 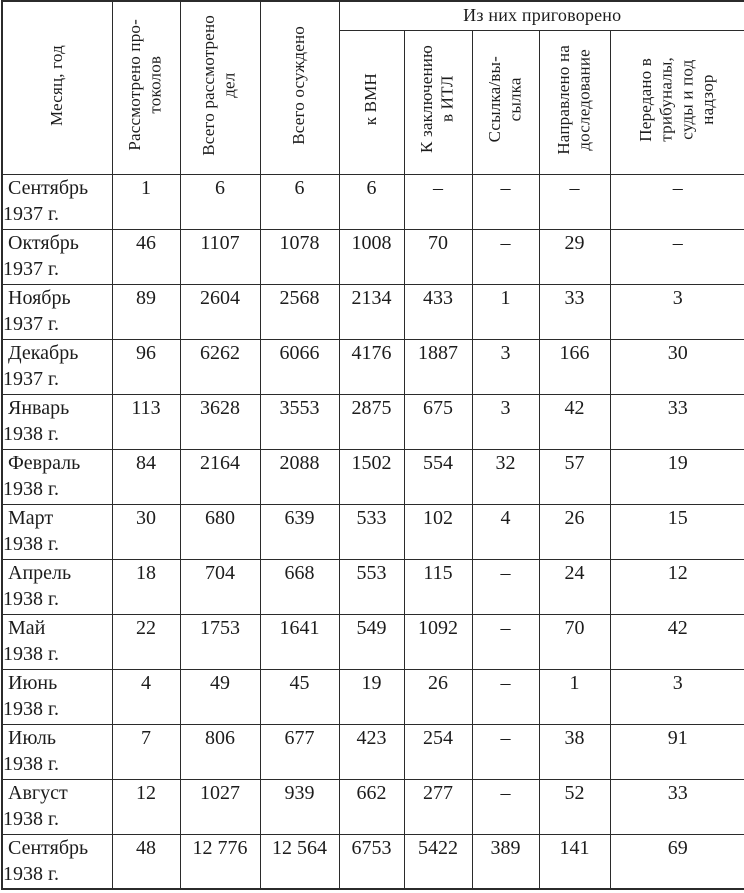 I want to click on header-cases-reviewed-column: Всего рассмотрено дел, so click(x=220, y=87).